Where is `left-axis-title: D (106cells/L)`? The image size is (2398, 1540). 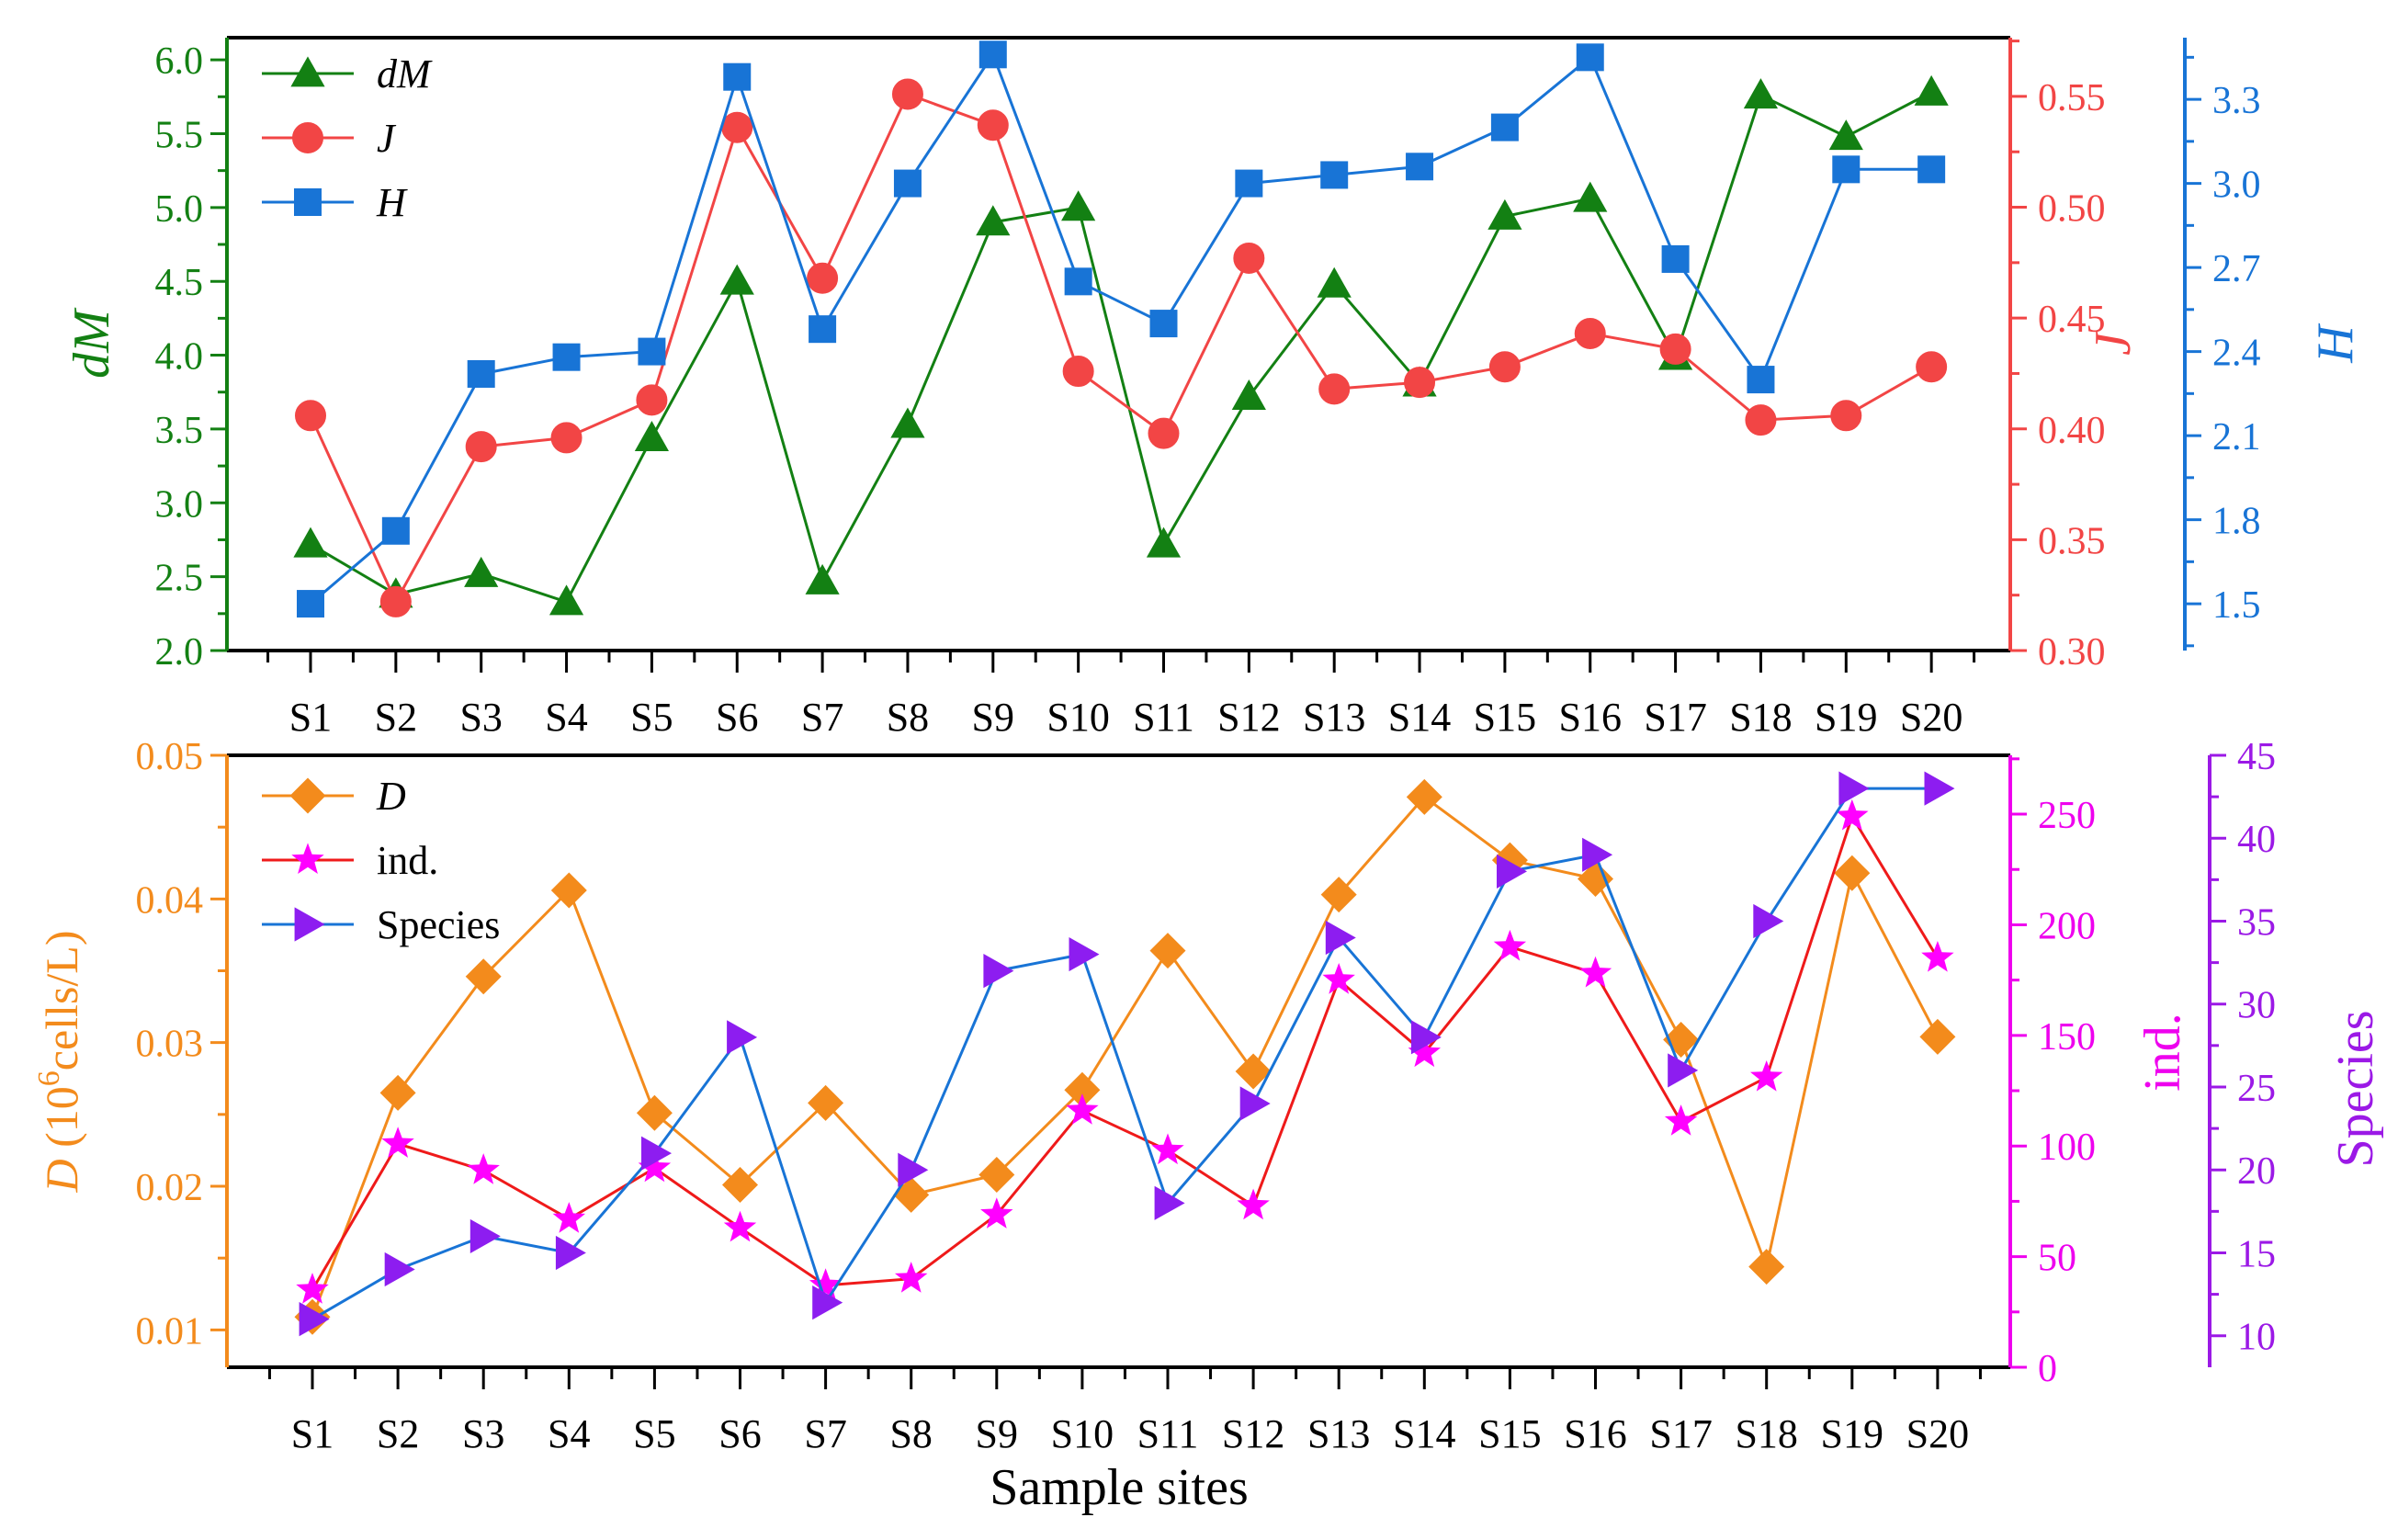 left-axis-title: D (106cells/L) is located at coordinates (60, 1062).